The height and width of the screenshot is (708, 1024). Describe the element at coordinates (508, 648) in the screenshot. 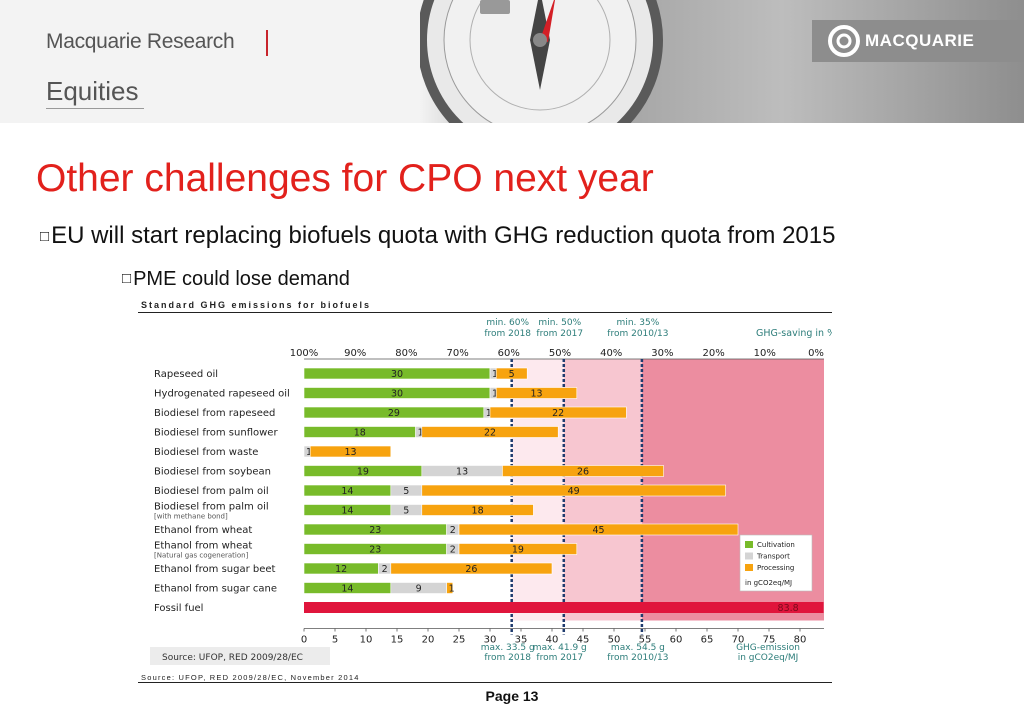

I see `threshold-bottom-label: max. 33.5 g` at that location.